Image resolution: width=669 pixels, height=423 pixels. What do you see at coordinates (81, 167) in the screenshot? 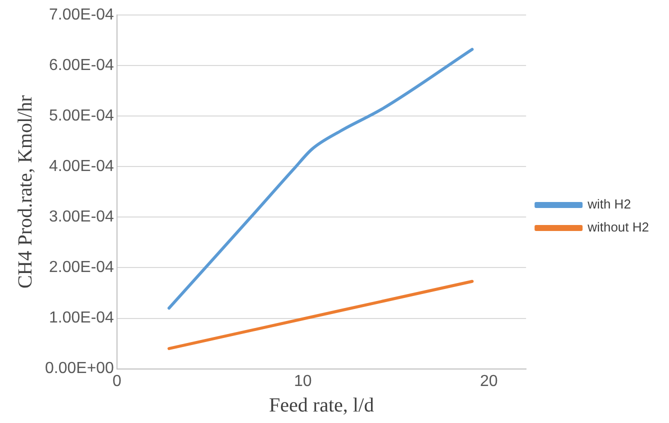
I see `y-tick-label: 4.00E-04` at bounding box center [81, 167].